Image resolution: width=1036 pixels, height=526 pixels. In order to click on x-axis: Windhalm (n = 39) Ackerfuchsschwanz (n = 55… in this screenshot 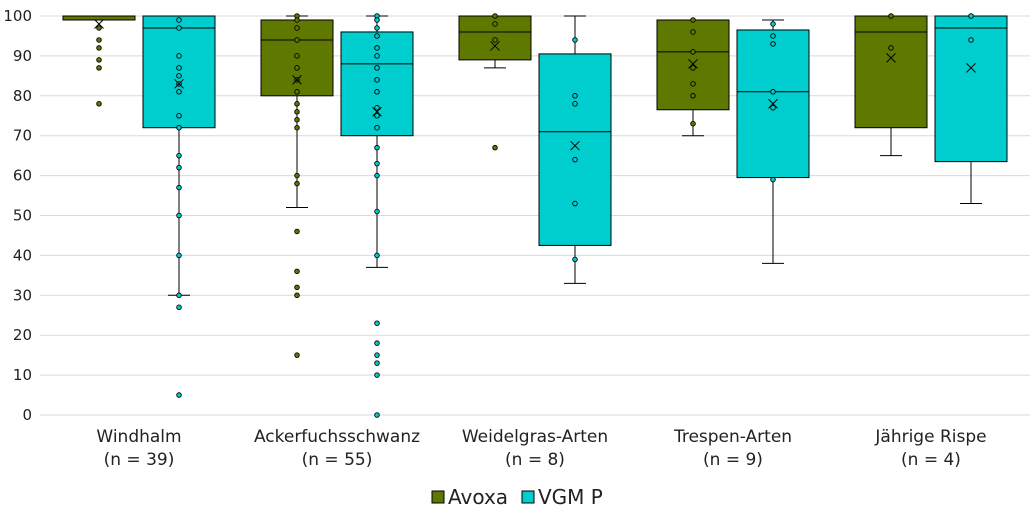, I will do `click(541, 448)`.